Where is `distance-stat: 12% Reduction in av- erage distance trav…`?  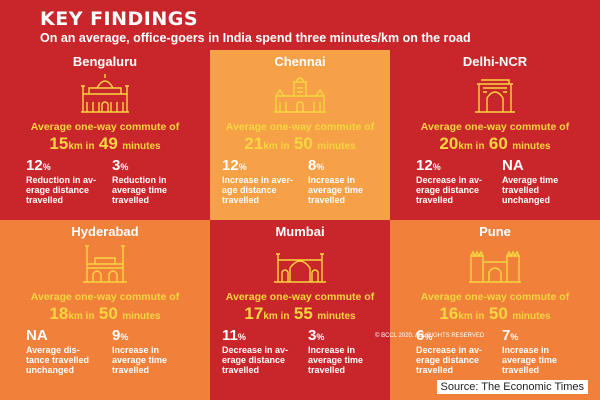 distance-stat: 12% Reduction in av- erage distance trav… is located at coordinates (61, 181).